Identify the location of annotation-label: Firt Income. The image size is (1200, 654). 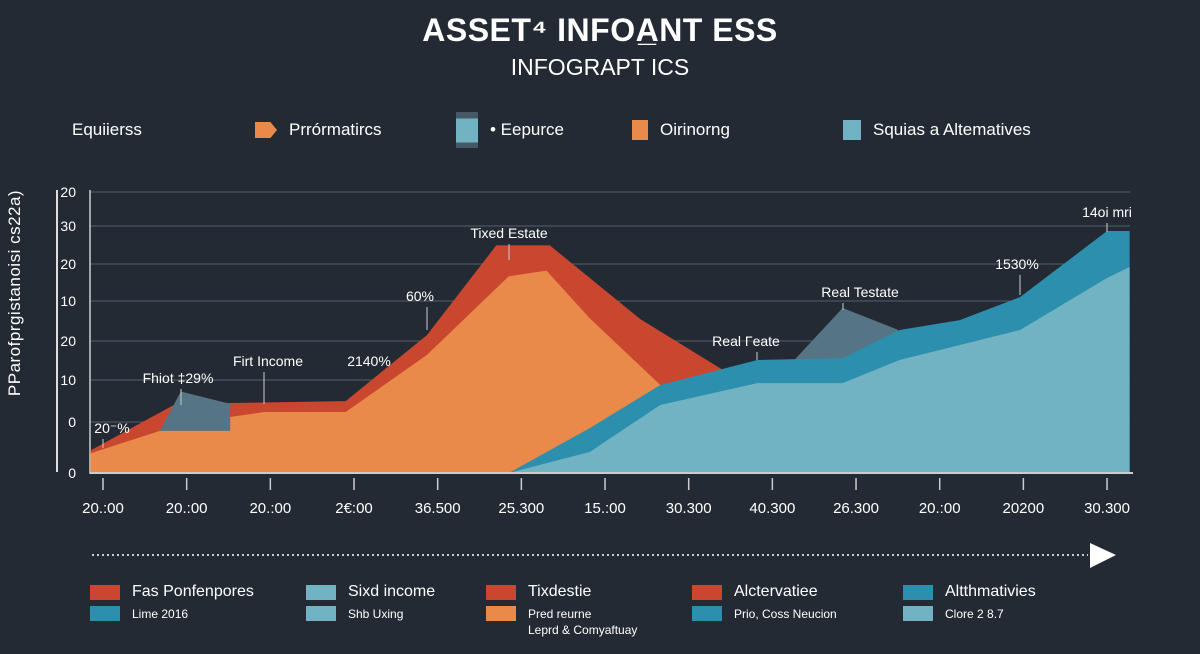
(268, 361).